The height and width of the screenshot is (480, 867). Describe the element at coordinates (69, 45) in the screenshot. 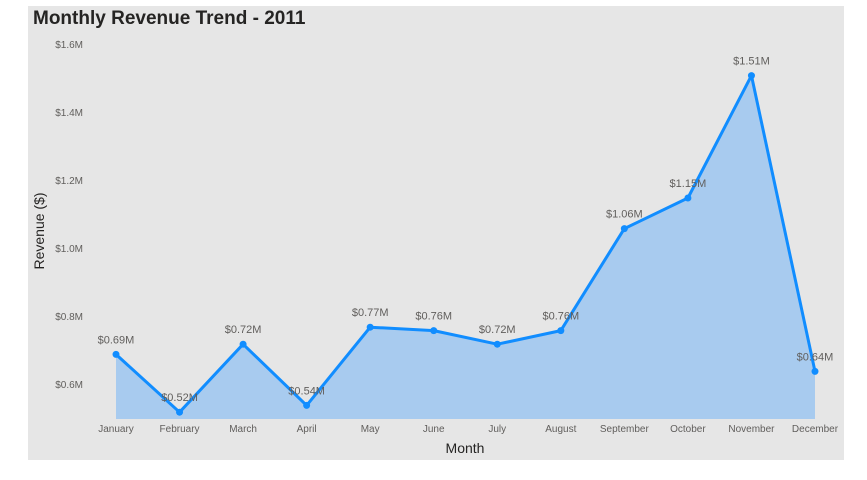

I see `y-tick-label: $1.6M` at that location.